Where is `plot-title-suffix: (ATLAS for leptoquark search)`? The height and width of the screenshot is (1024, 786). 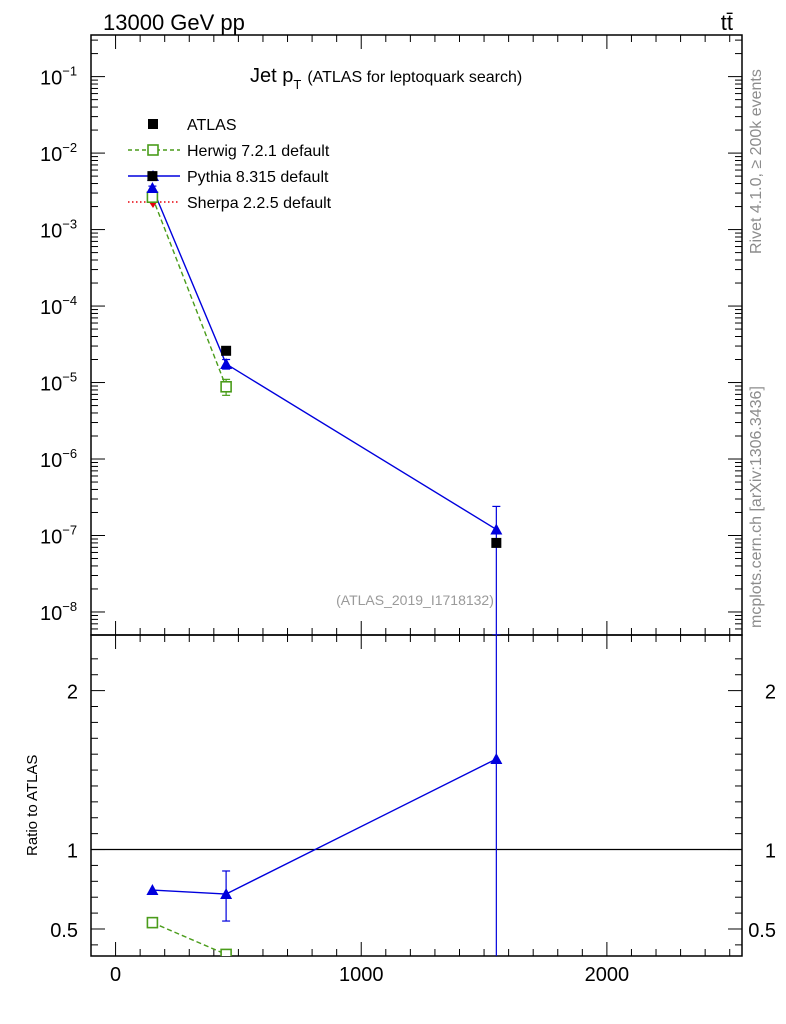
plot-title-suffix: (ATLAS for leptoquark search) is located at coordinates (414, 77).